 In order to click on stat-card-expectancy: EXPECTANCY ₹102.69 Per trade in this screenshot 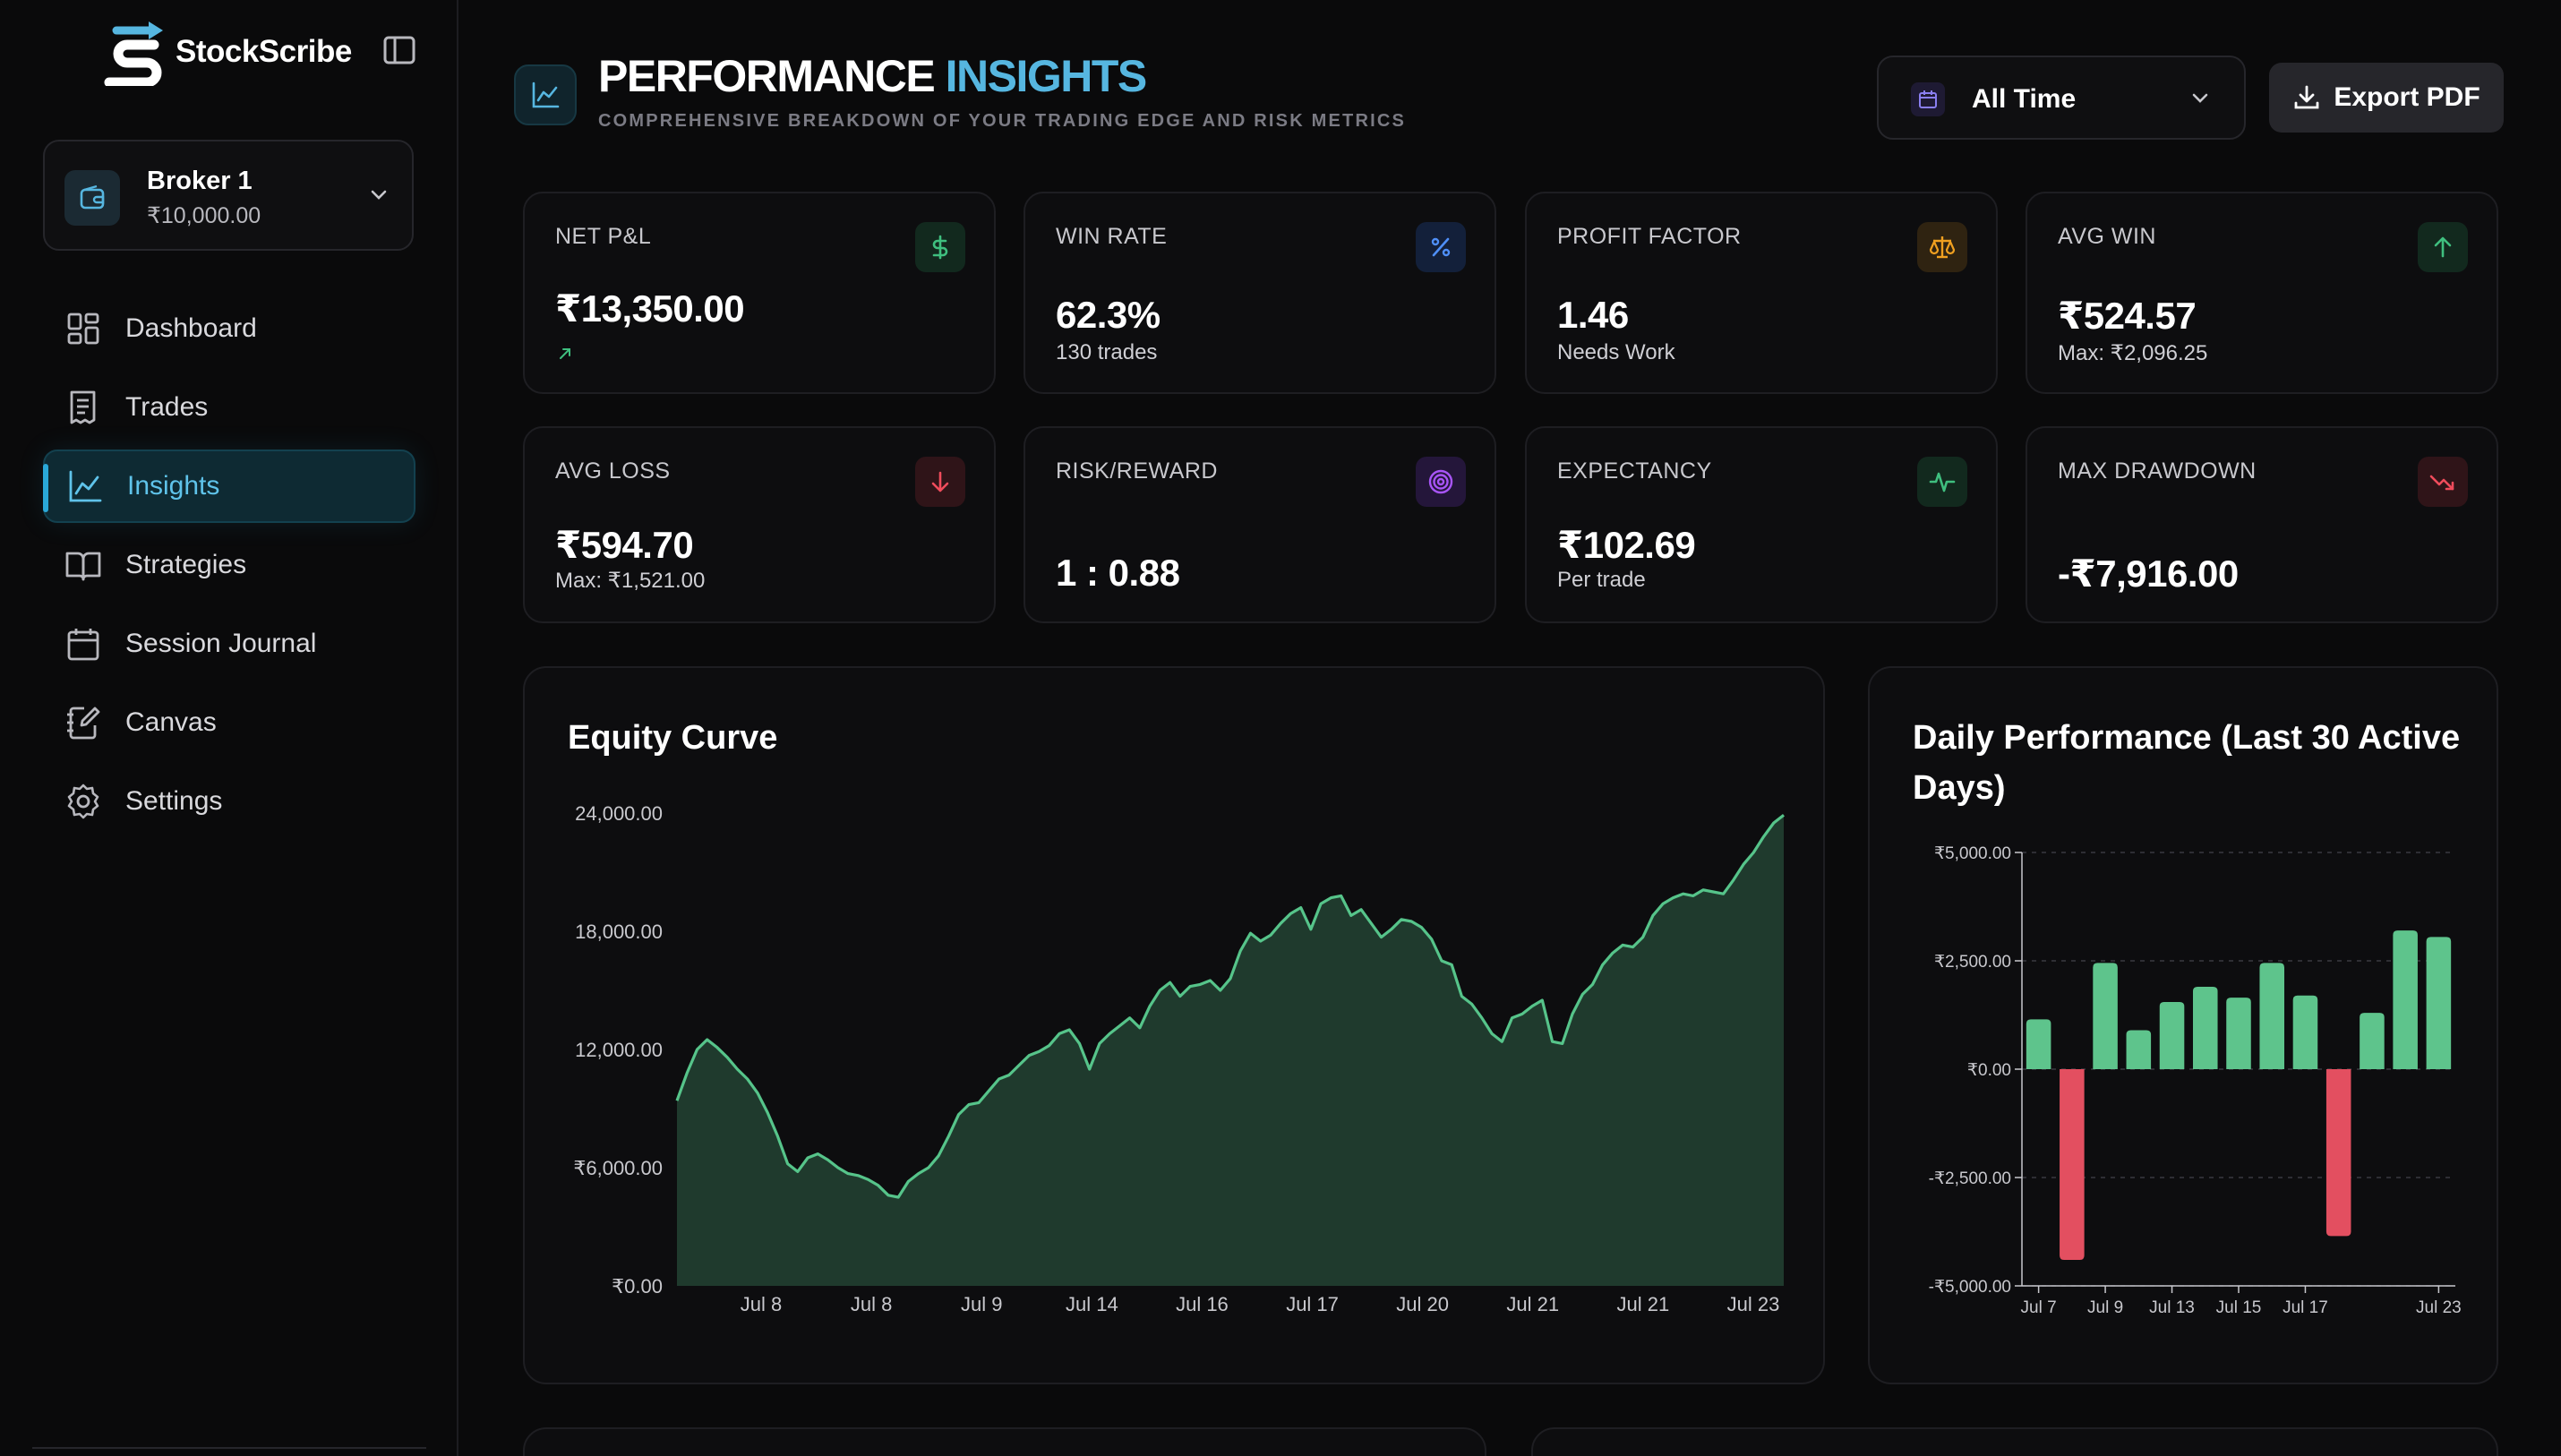, I will do `click(1761, 524)`.